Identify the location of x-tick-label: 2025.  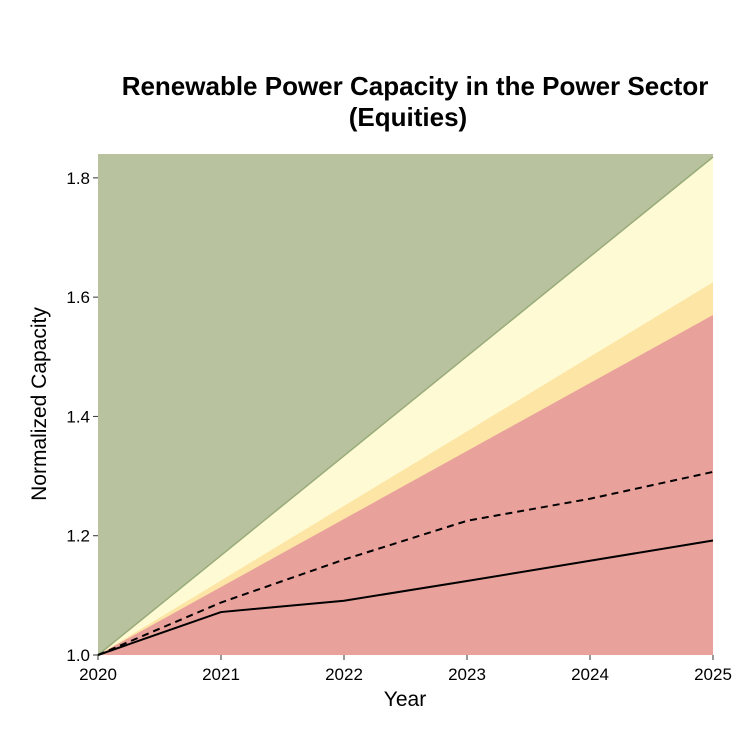
(713, 674).